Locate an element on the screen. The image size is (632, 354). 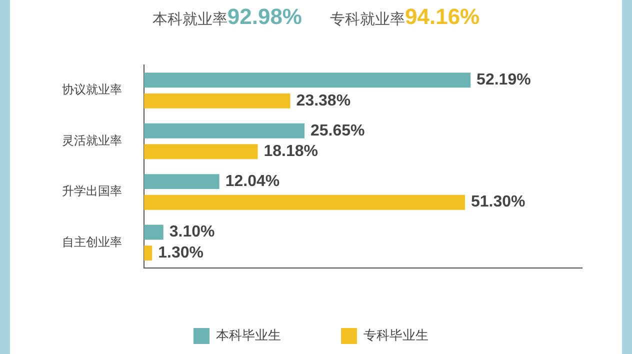
data-label: 1.30% is located at coordinates (181, 253).